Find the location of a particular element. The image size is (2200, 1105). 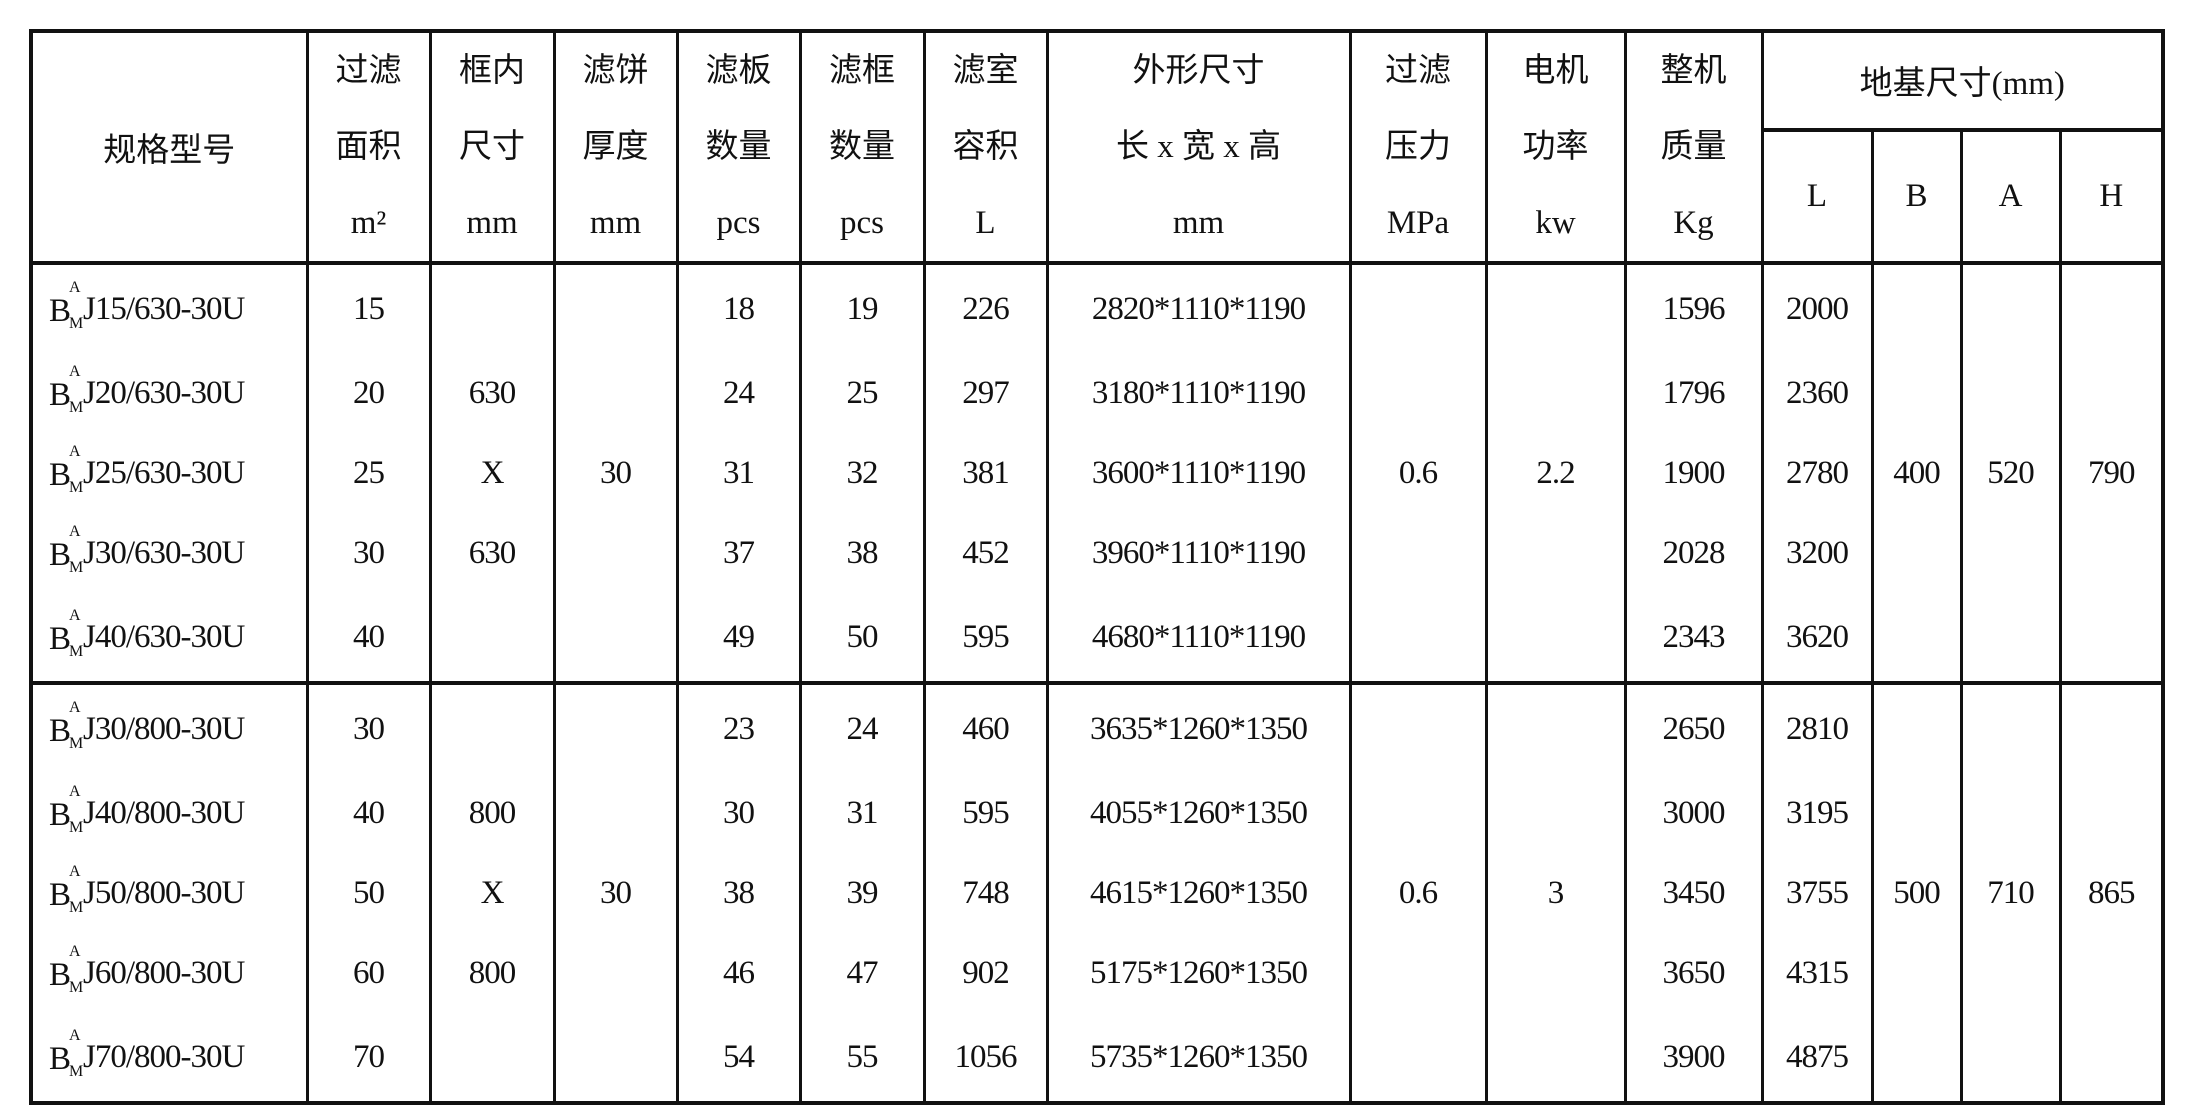

cell-plates: 49 is located at coordinates (738, 638).